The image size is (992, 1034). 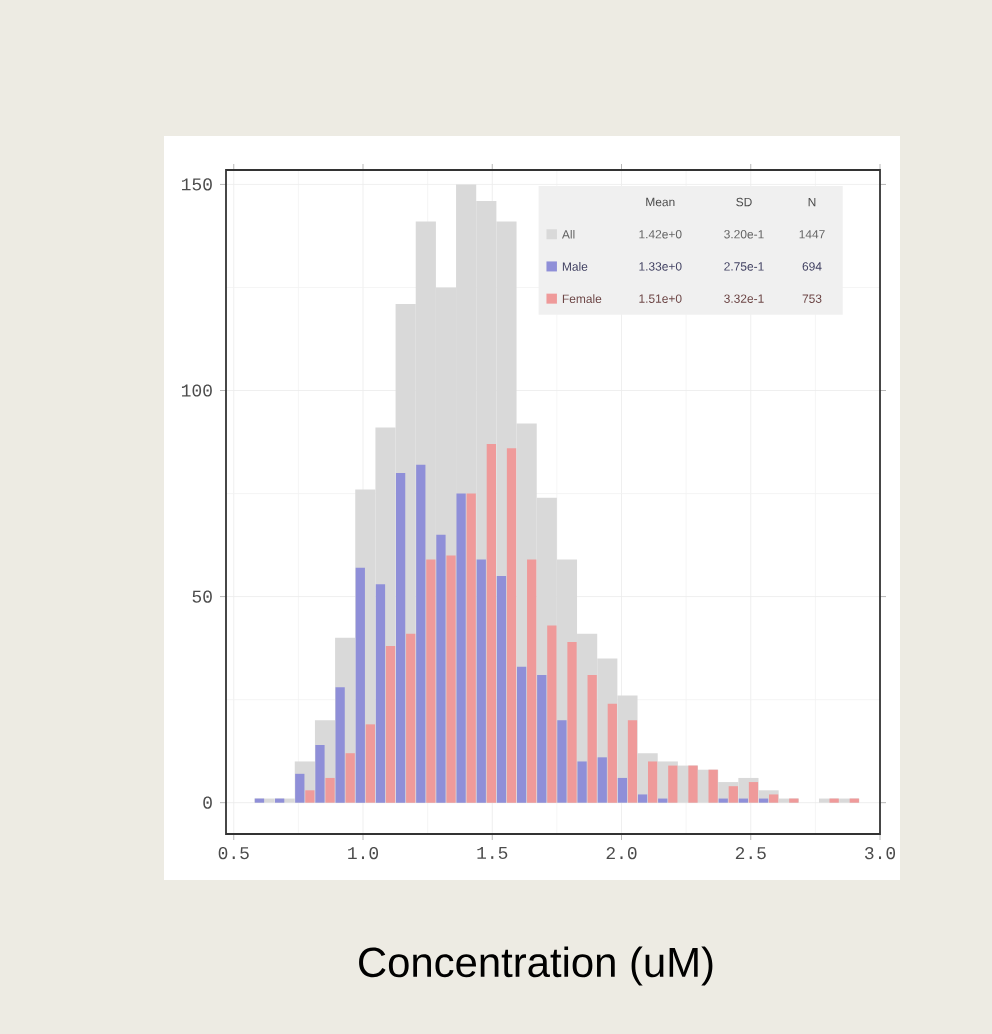 I want to click on x-axis-title: Concentration (uM), so click(x=536, y=966).